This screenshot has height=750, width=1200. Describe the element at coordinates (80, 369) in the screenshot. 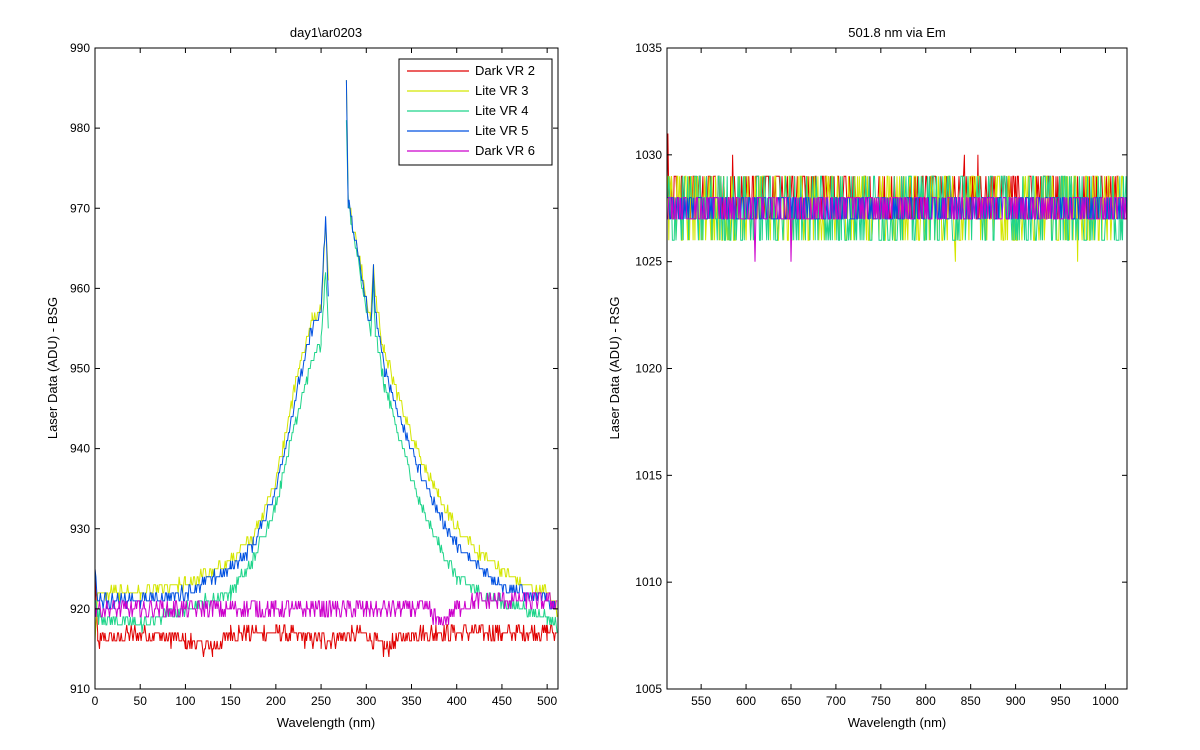

I see `left-y-tick-label: 950` at that location.